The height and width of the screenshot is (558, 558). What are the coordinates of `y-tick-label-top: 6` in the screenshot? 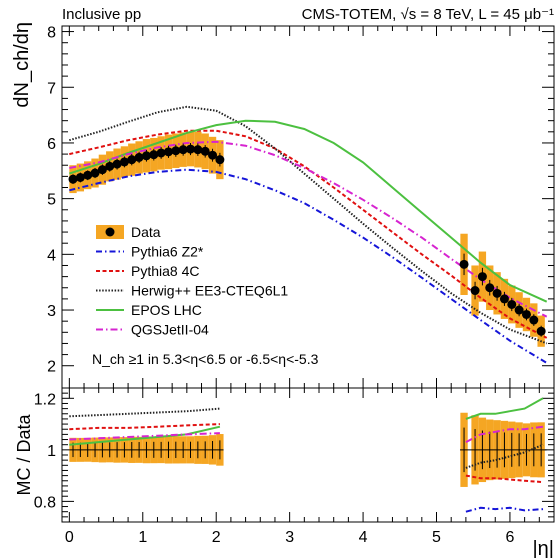 It's located at (51, 144).